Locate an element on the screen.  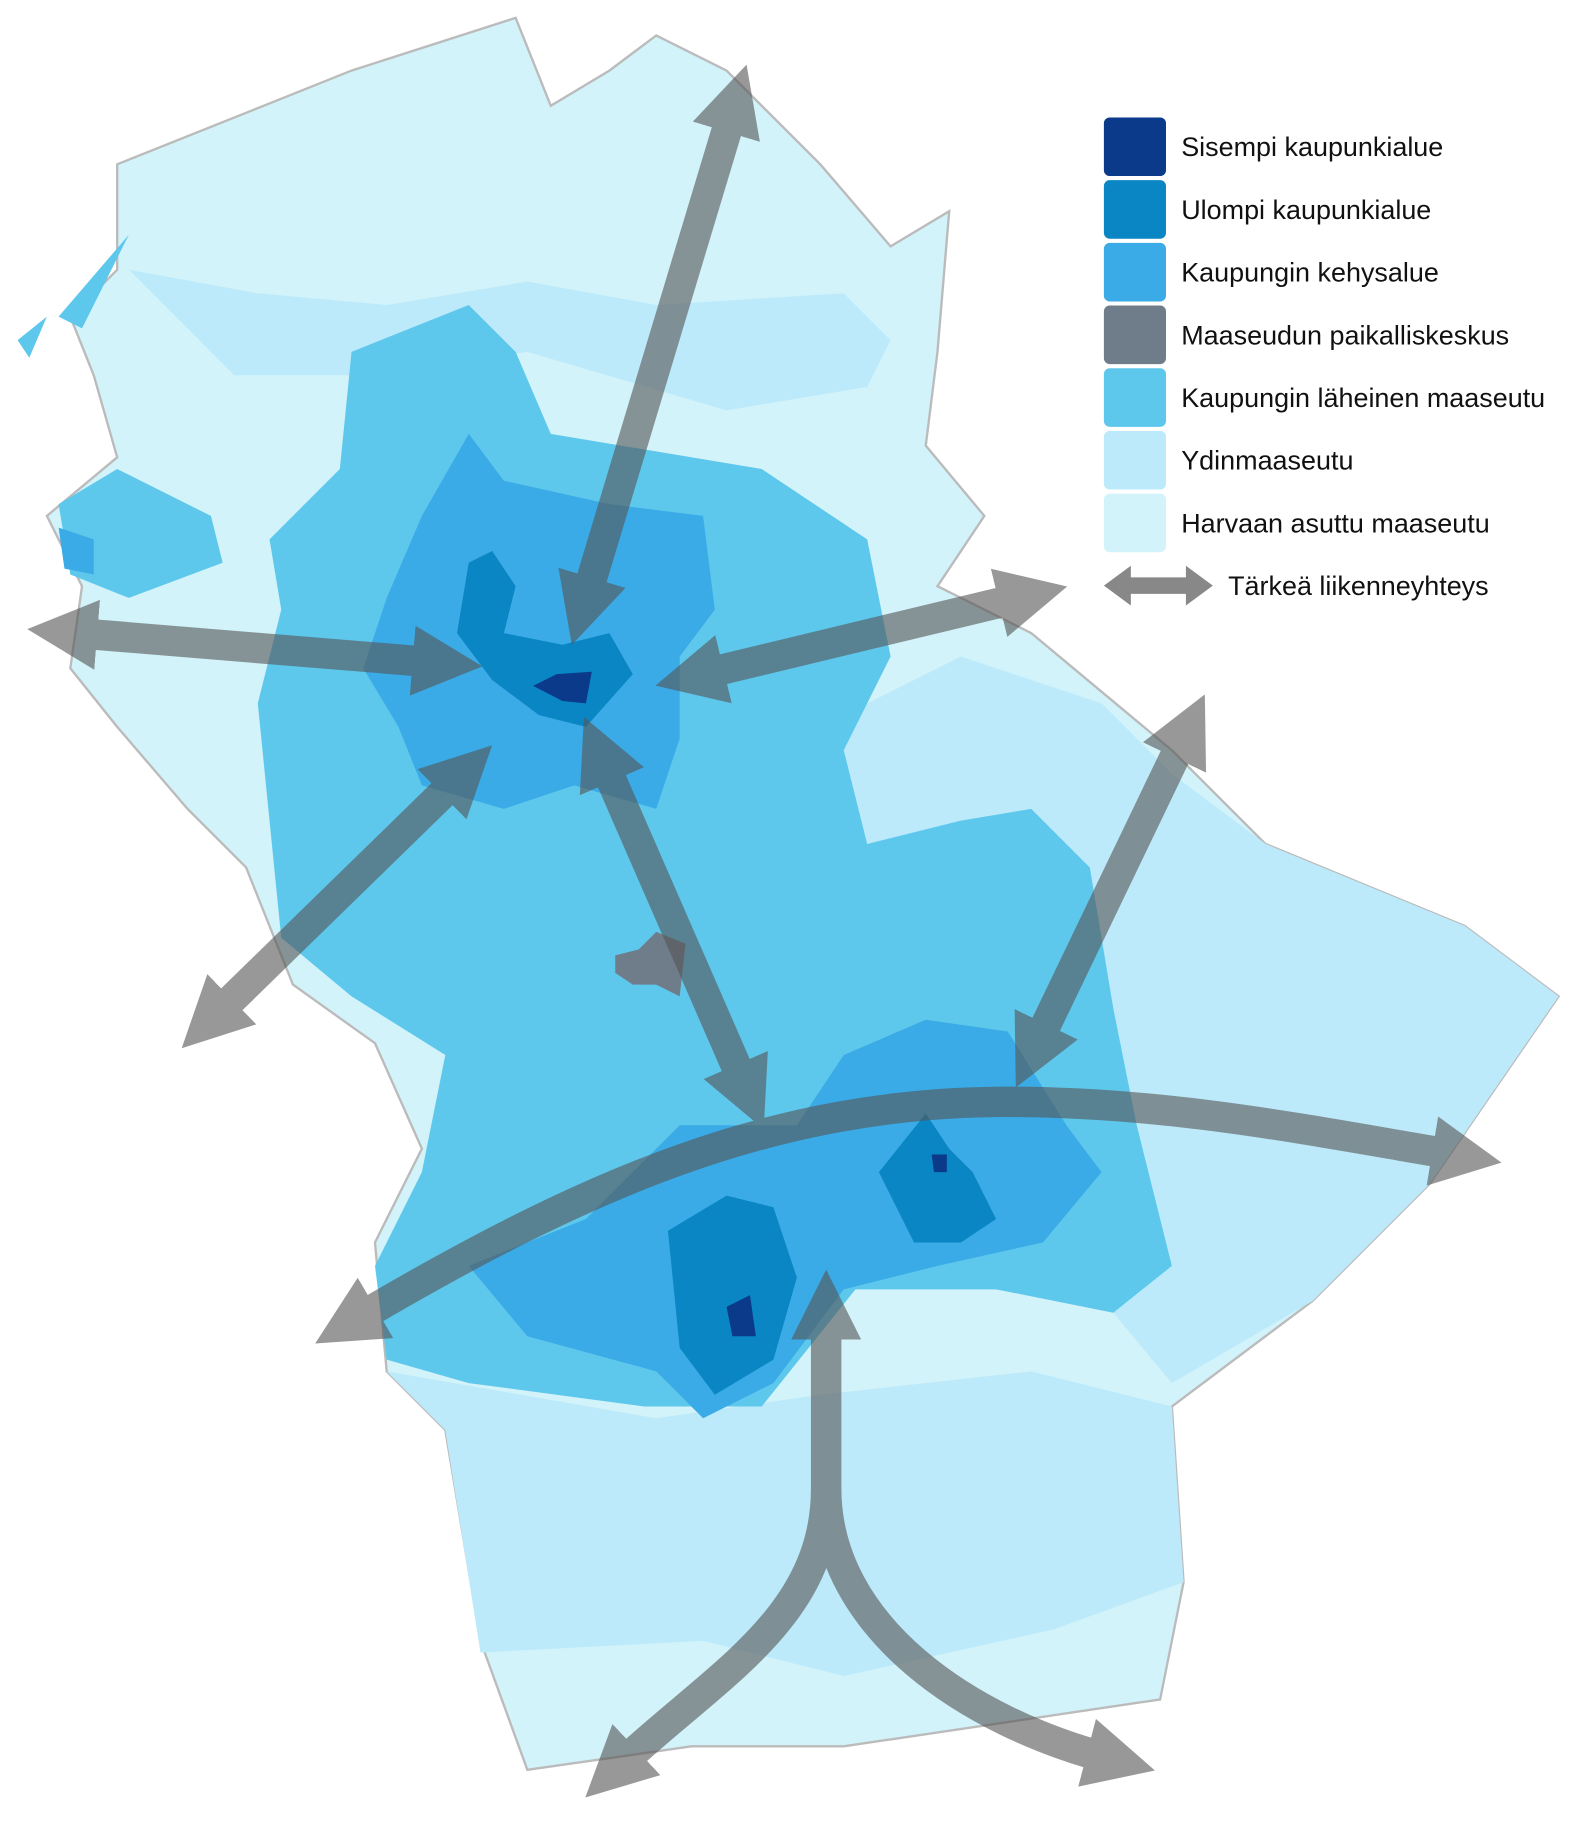
legend-label: Harvaan asuttu maaseutu is located at coordinates (1335, 523).